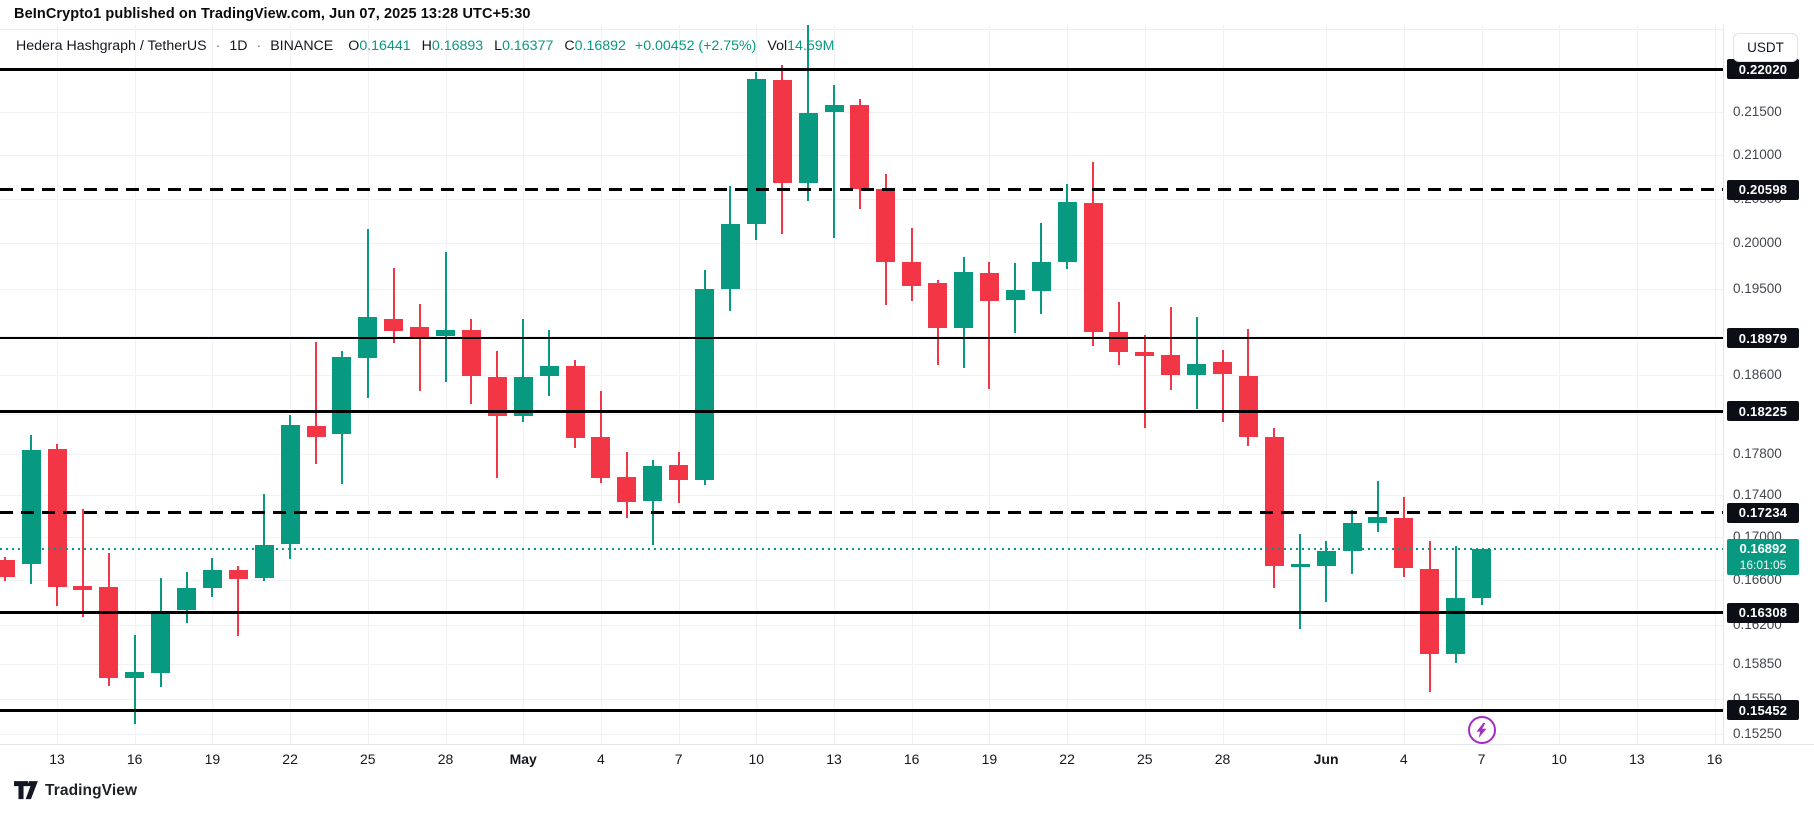 This screenshot has width=1814, height=816. I want to click on ohlc-letter: H, so click(426, 46).